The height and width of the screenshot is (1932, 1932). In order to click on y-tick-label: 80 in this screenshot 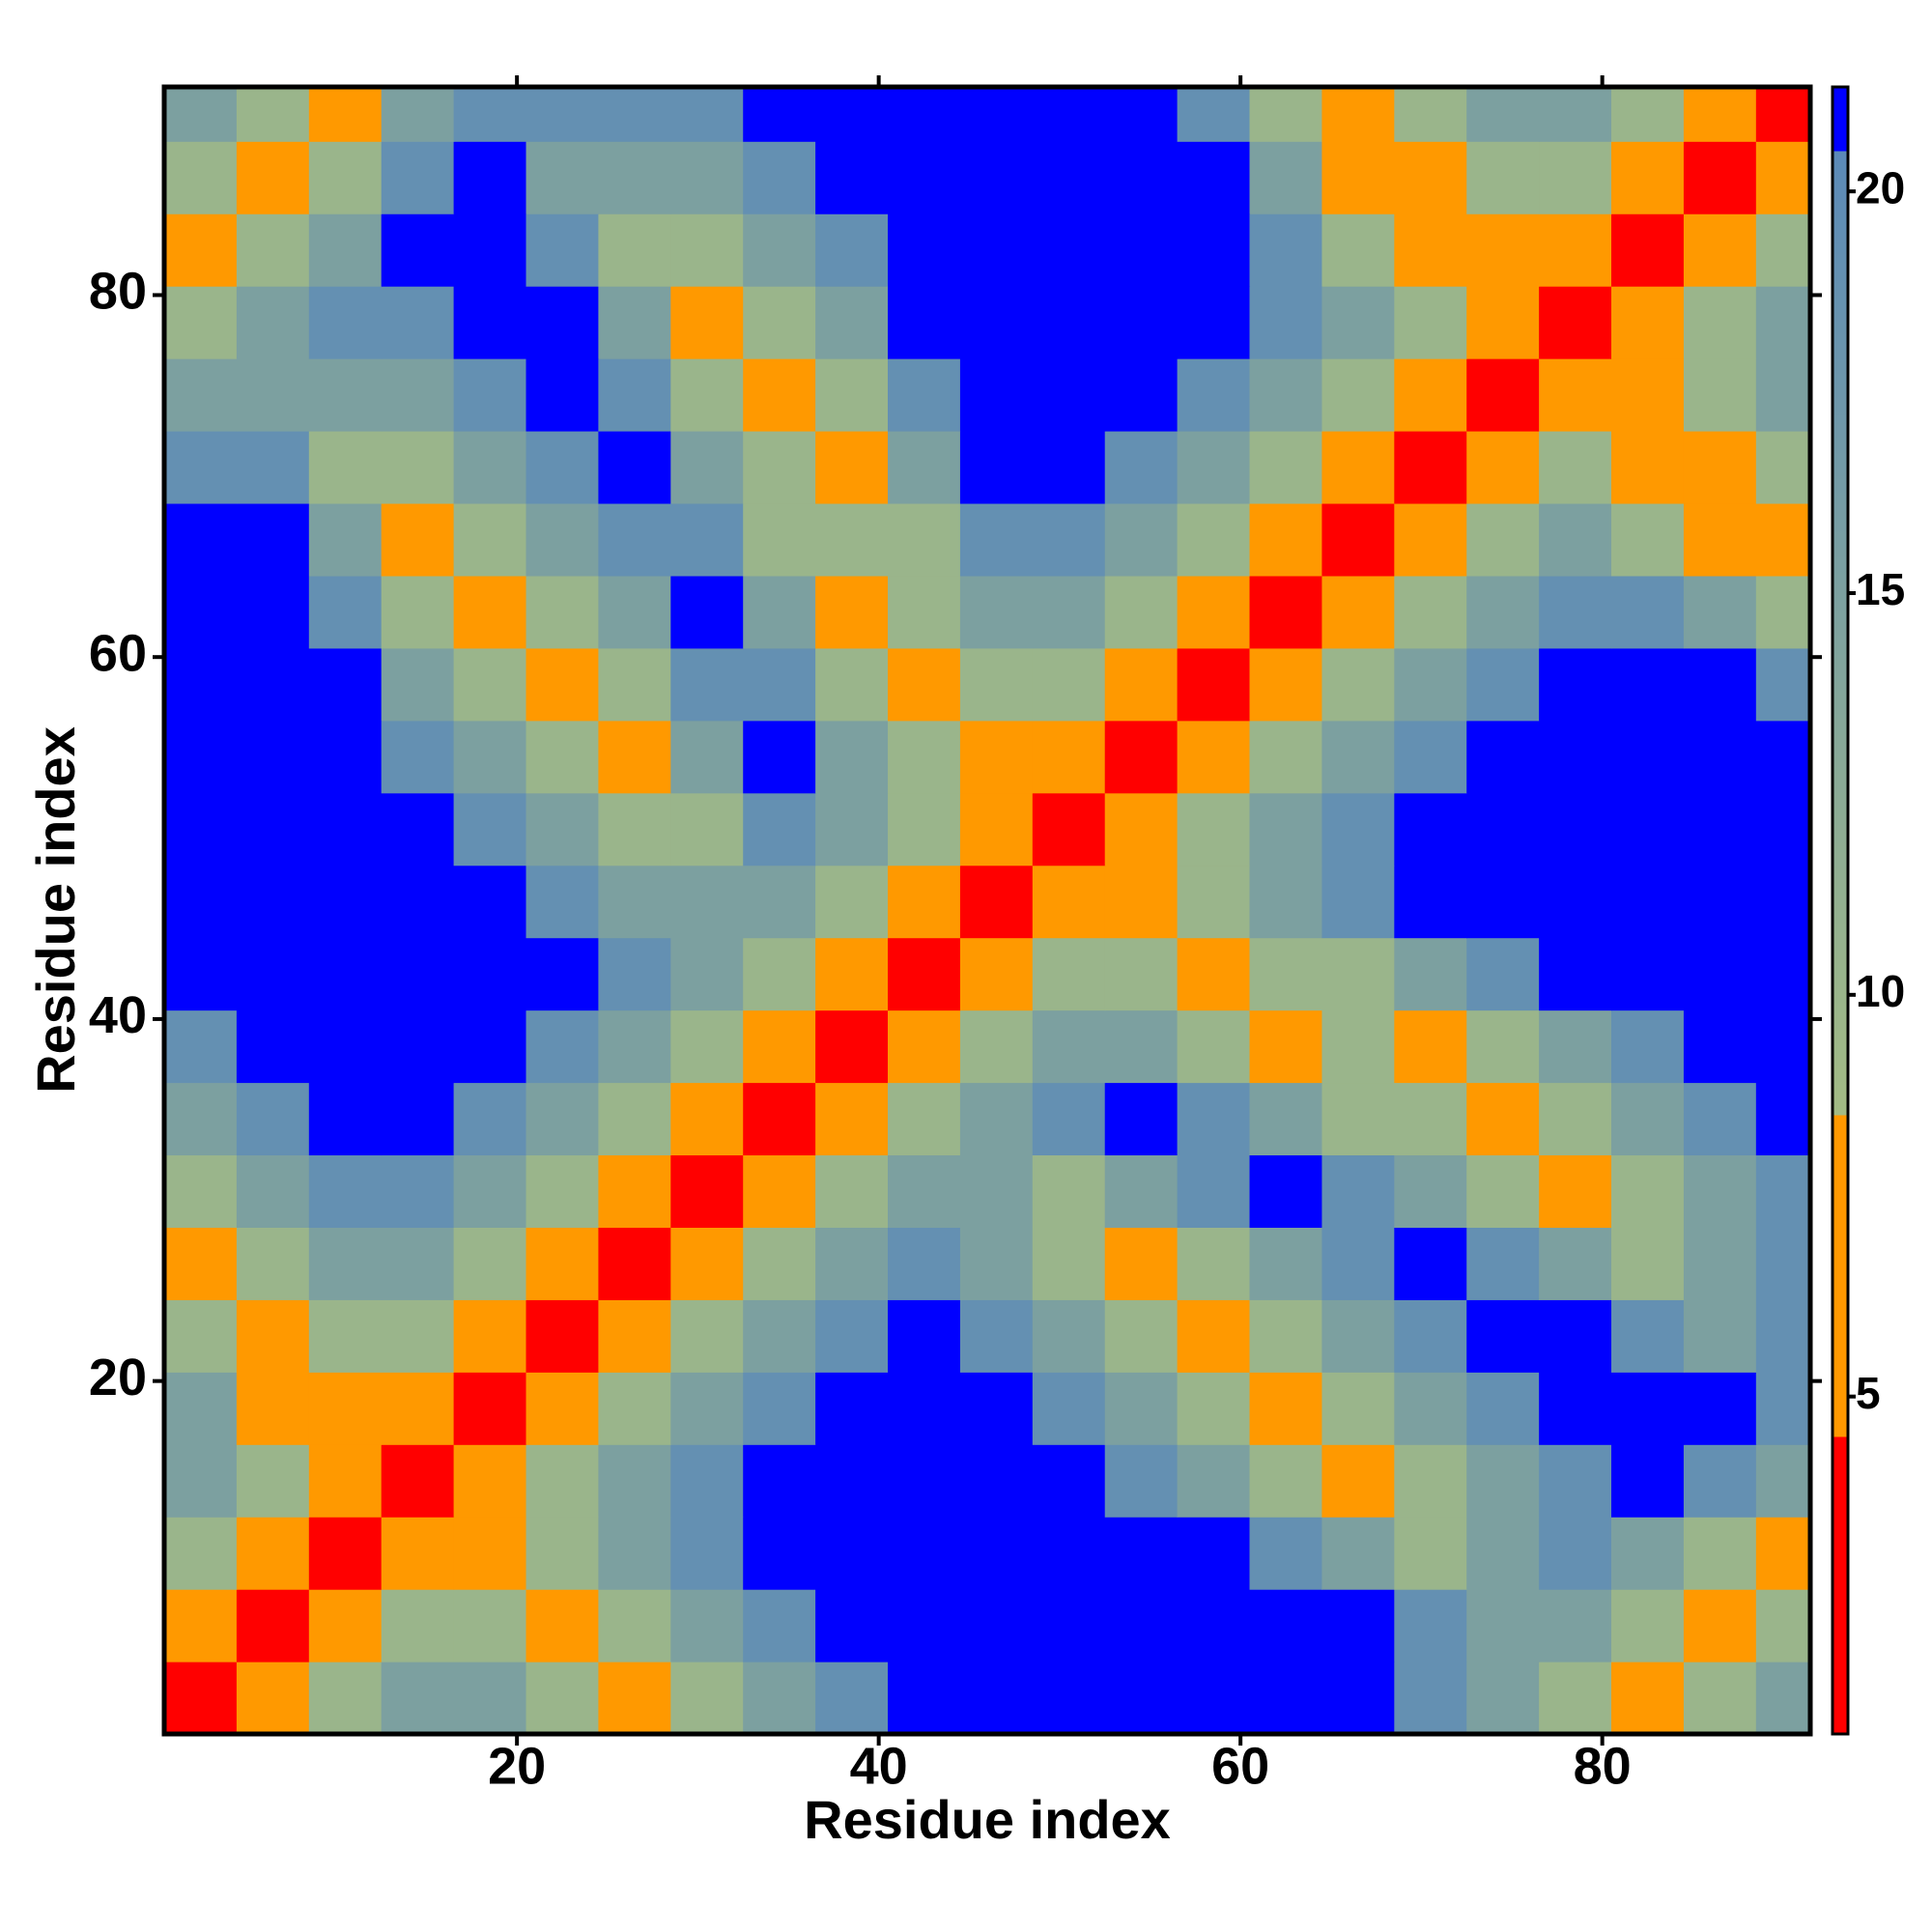, I will do `click(118, 292)`.